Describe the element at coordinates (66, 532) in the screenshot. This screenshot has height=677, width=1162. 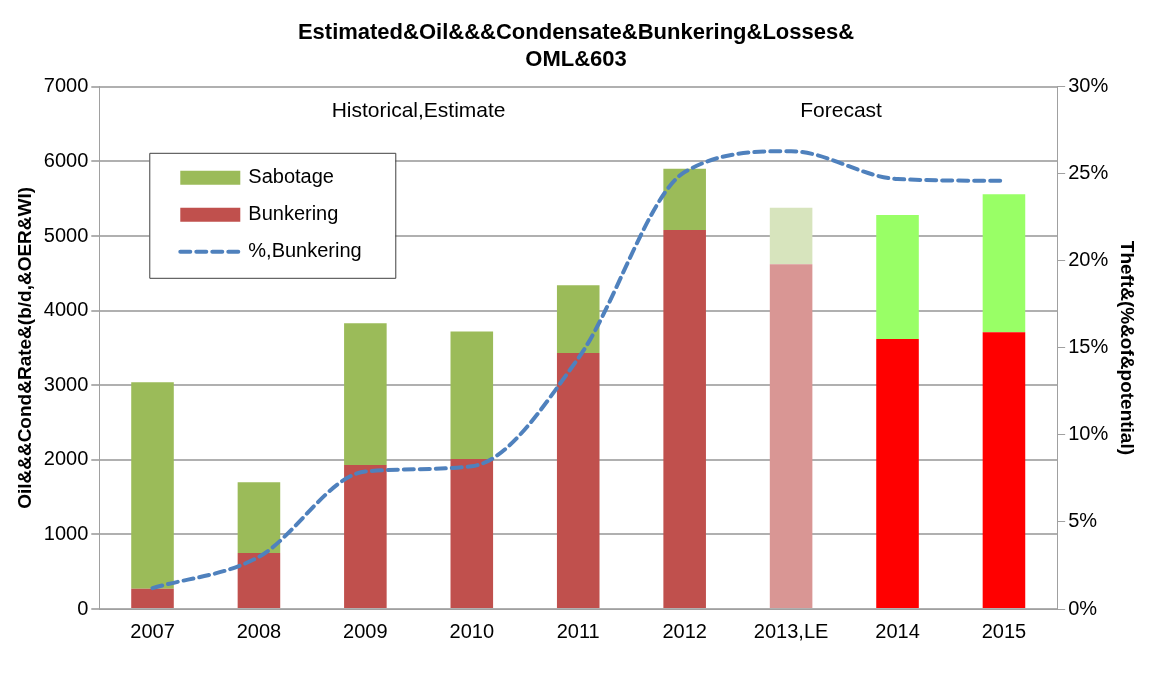
I see `y-tick-label: 1000` at that location.